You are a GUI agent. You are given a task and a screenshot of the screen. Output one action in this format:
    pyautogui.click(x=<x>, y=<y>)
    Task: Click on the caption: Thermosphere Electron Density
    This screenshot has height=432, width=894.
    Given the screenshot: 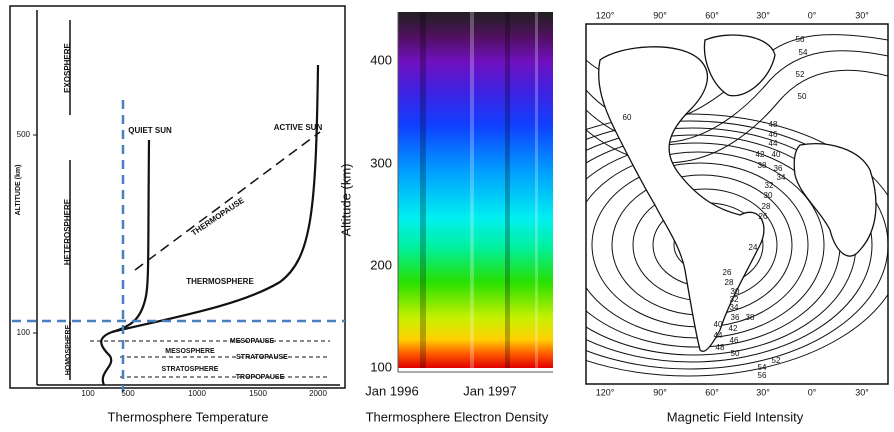 What is the action you would take?
    pyautogui.click(x=457, y=416)
    